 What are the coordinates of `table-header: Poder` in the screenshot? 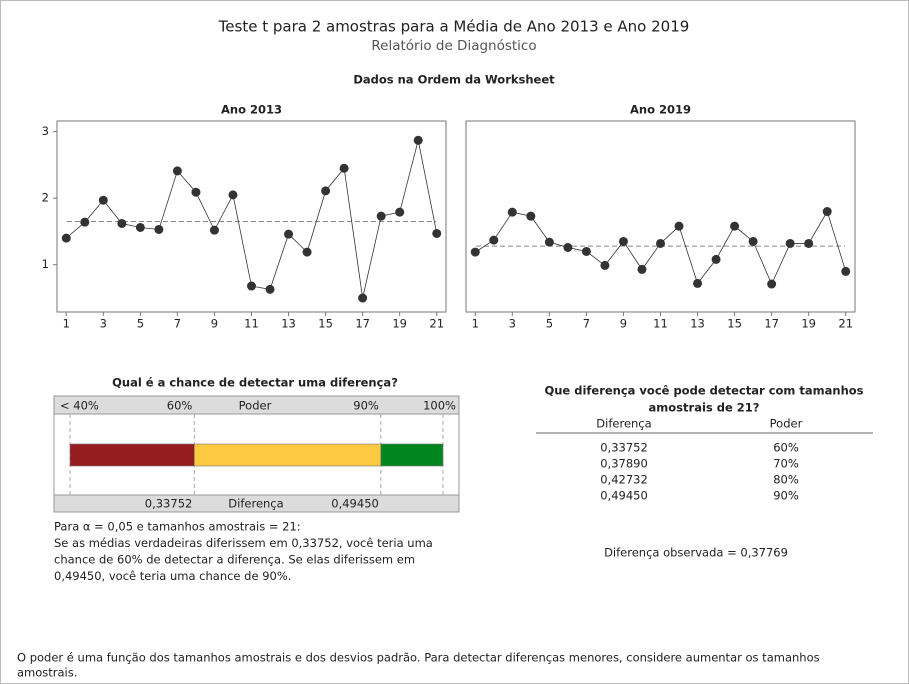 It's located at (786, 424).